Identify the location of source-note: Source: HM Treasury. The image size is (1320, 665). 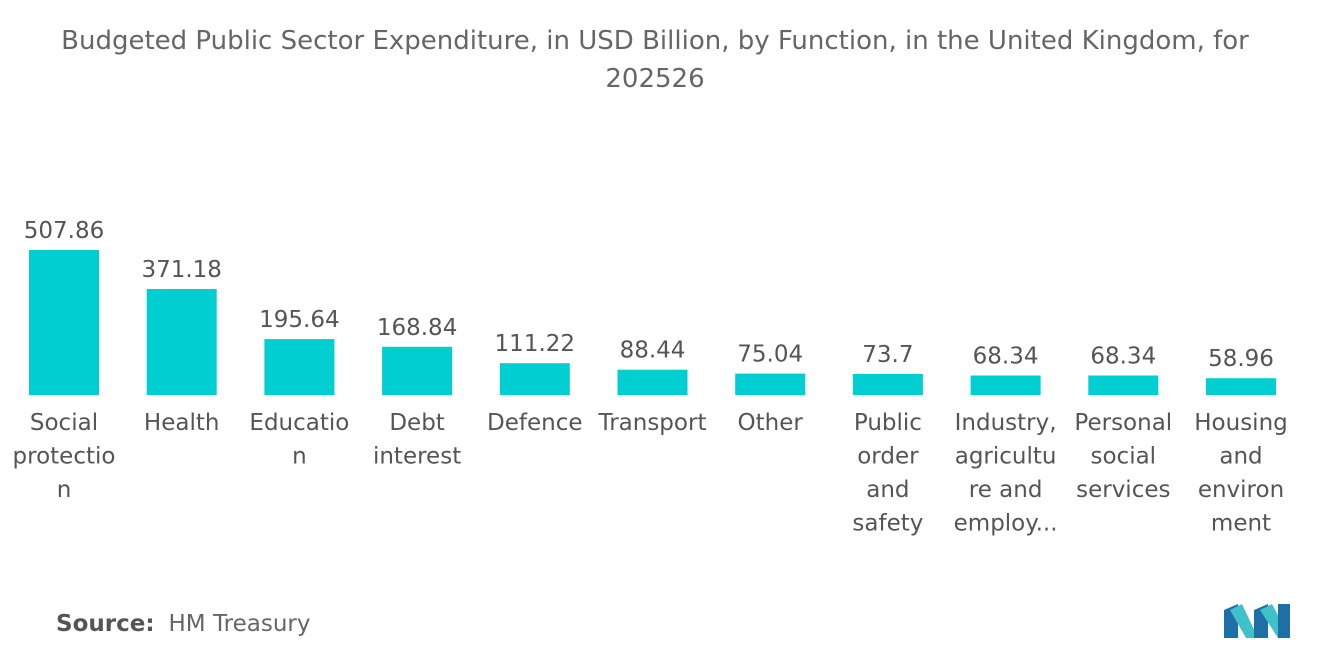
(183, 624).